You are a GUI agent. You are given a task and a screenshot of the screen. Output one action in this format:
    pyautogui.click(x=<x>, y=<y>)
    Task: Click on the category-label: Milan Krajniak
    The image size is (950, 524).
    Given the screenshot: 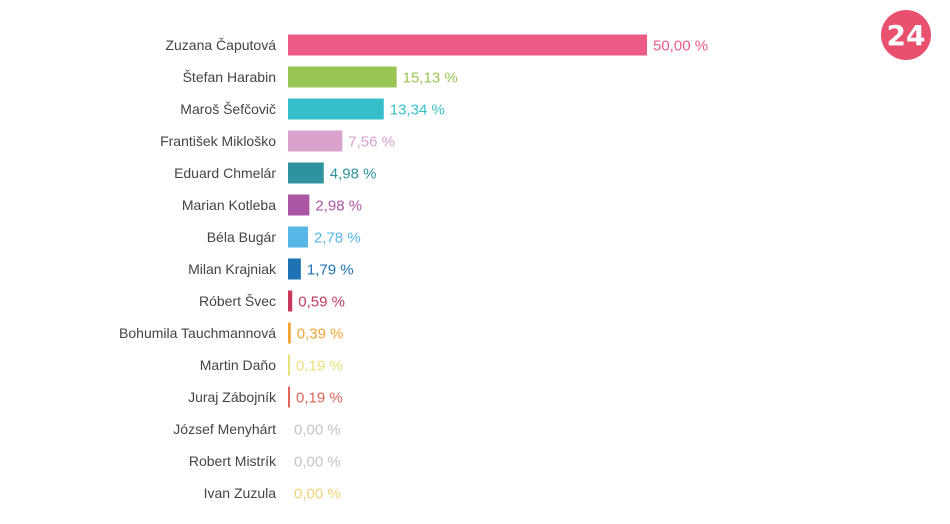 What is the action you would take?
    pyautogui.click(x=232, y=269)
    